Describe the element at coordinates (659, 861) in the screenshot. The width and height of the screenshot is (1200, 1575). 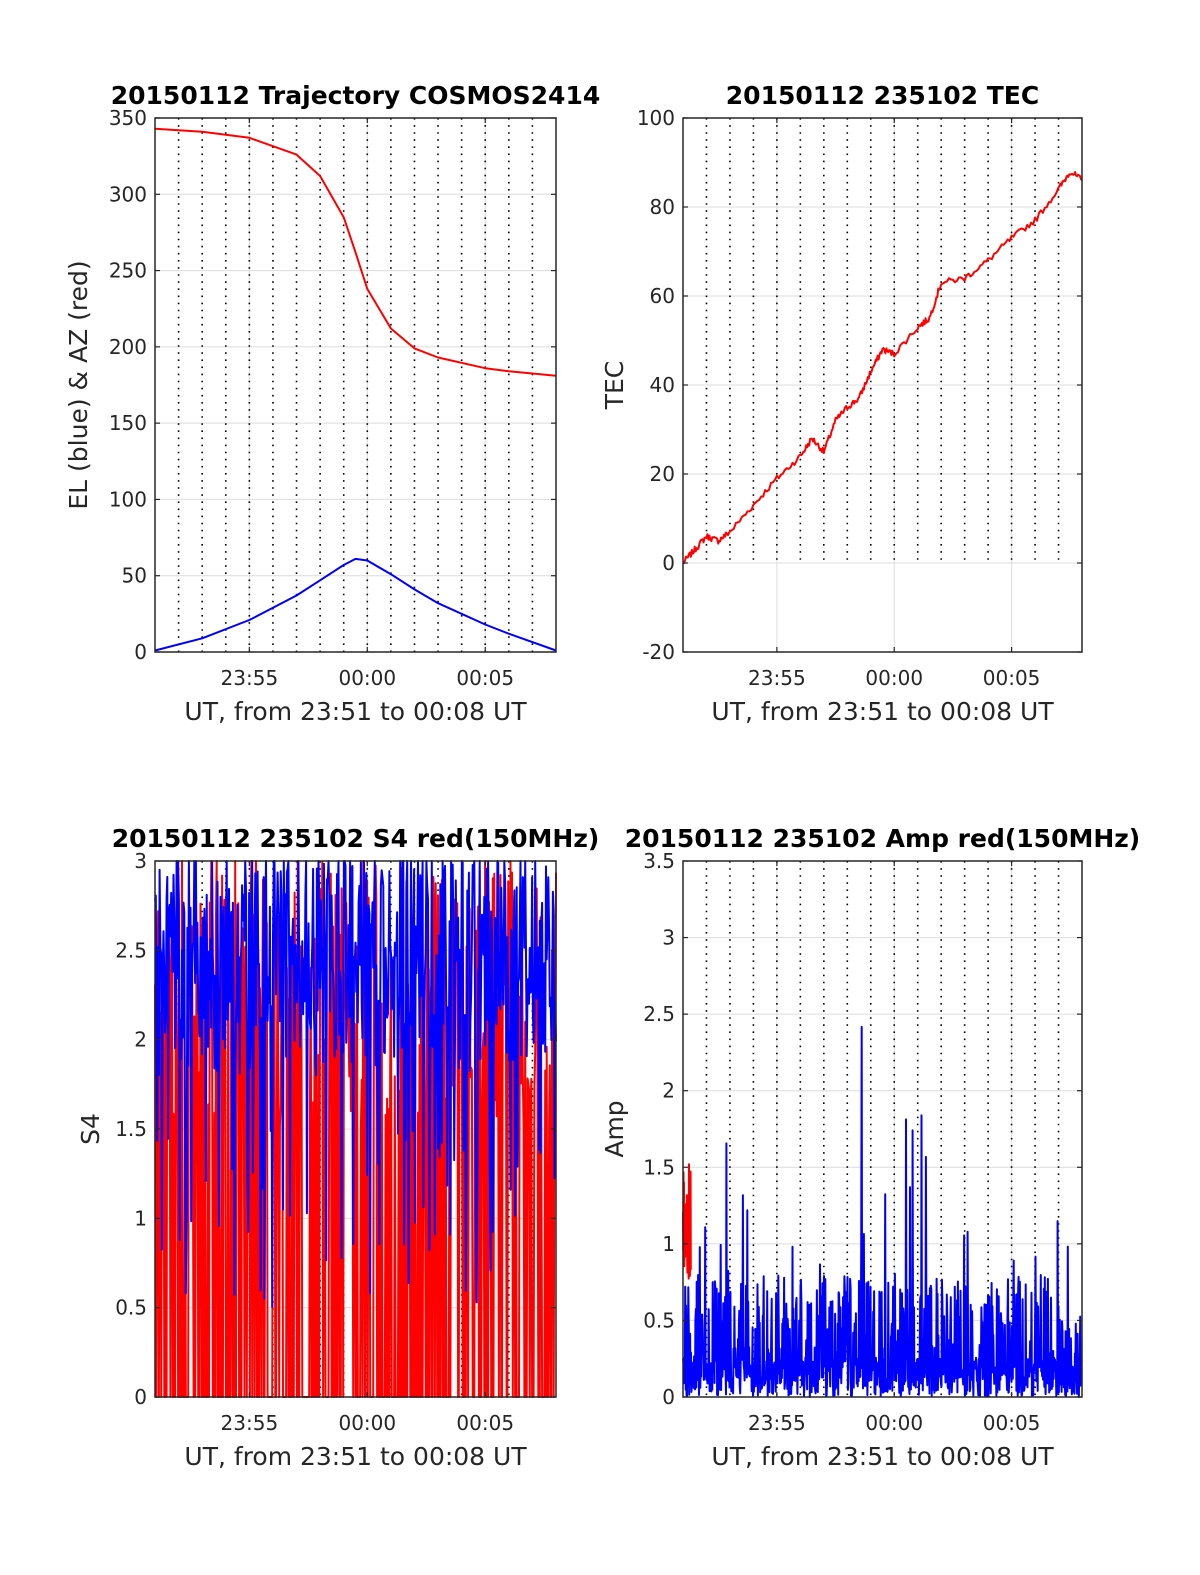
I see `y-tick-label: 3.5` at that location.